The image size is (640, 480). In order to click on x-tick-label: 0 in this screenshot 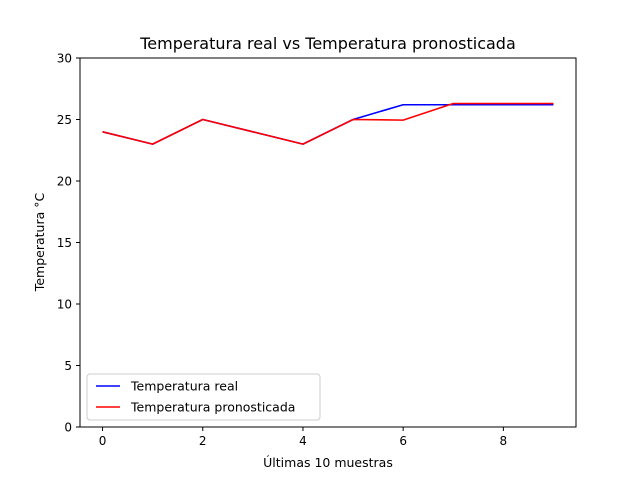, I will do `click(103, 441)`.